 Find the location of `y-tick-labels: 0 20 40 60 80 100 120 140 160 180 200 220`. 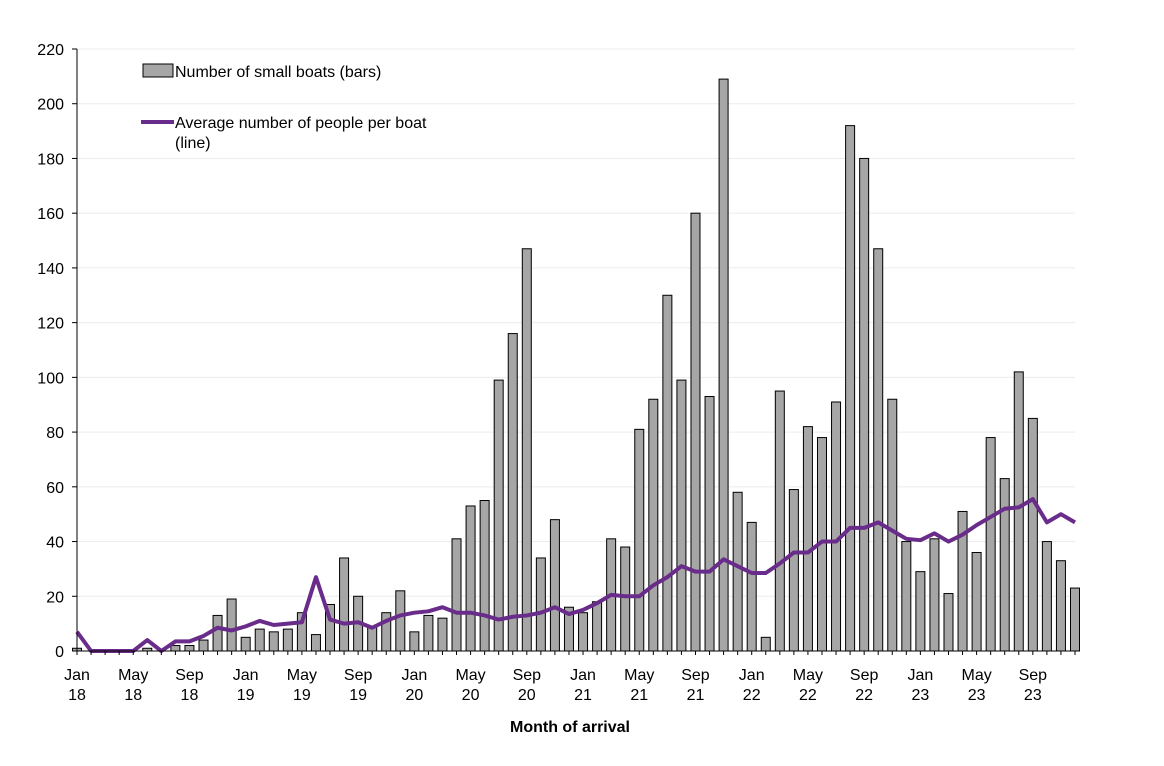

y-tick-labels: 0 20 40 60 80 100 120 140 160 180 200 220 is located at coordinates (50, 351).